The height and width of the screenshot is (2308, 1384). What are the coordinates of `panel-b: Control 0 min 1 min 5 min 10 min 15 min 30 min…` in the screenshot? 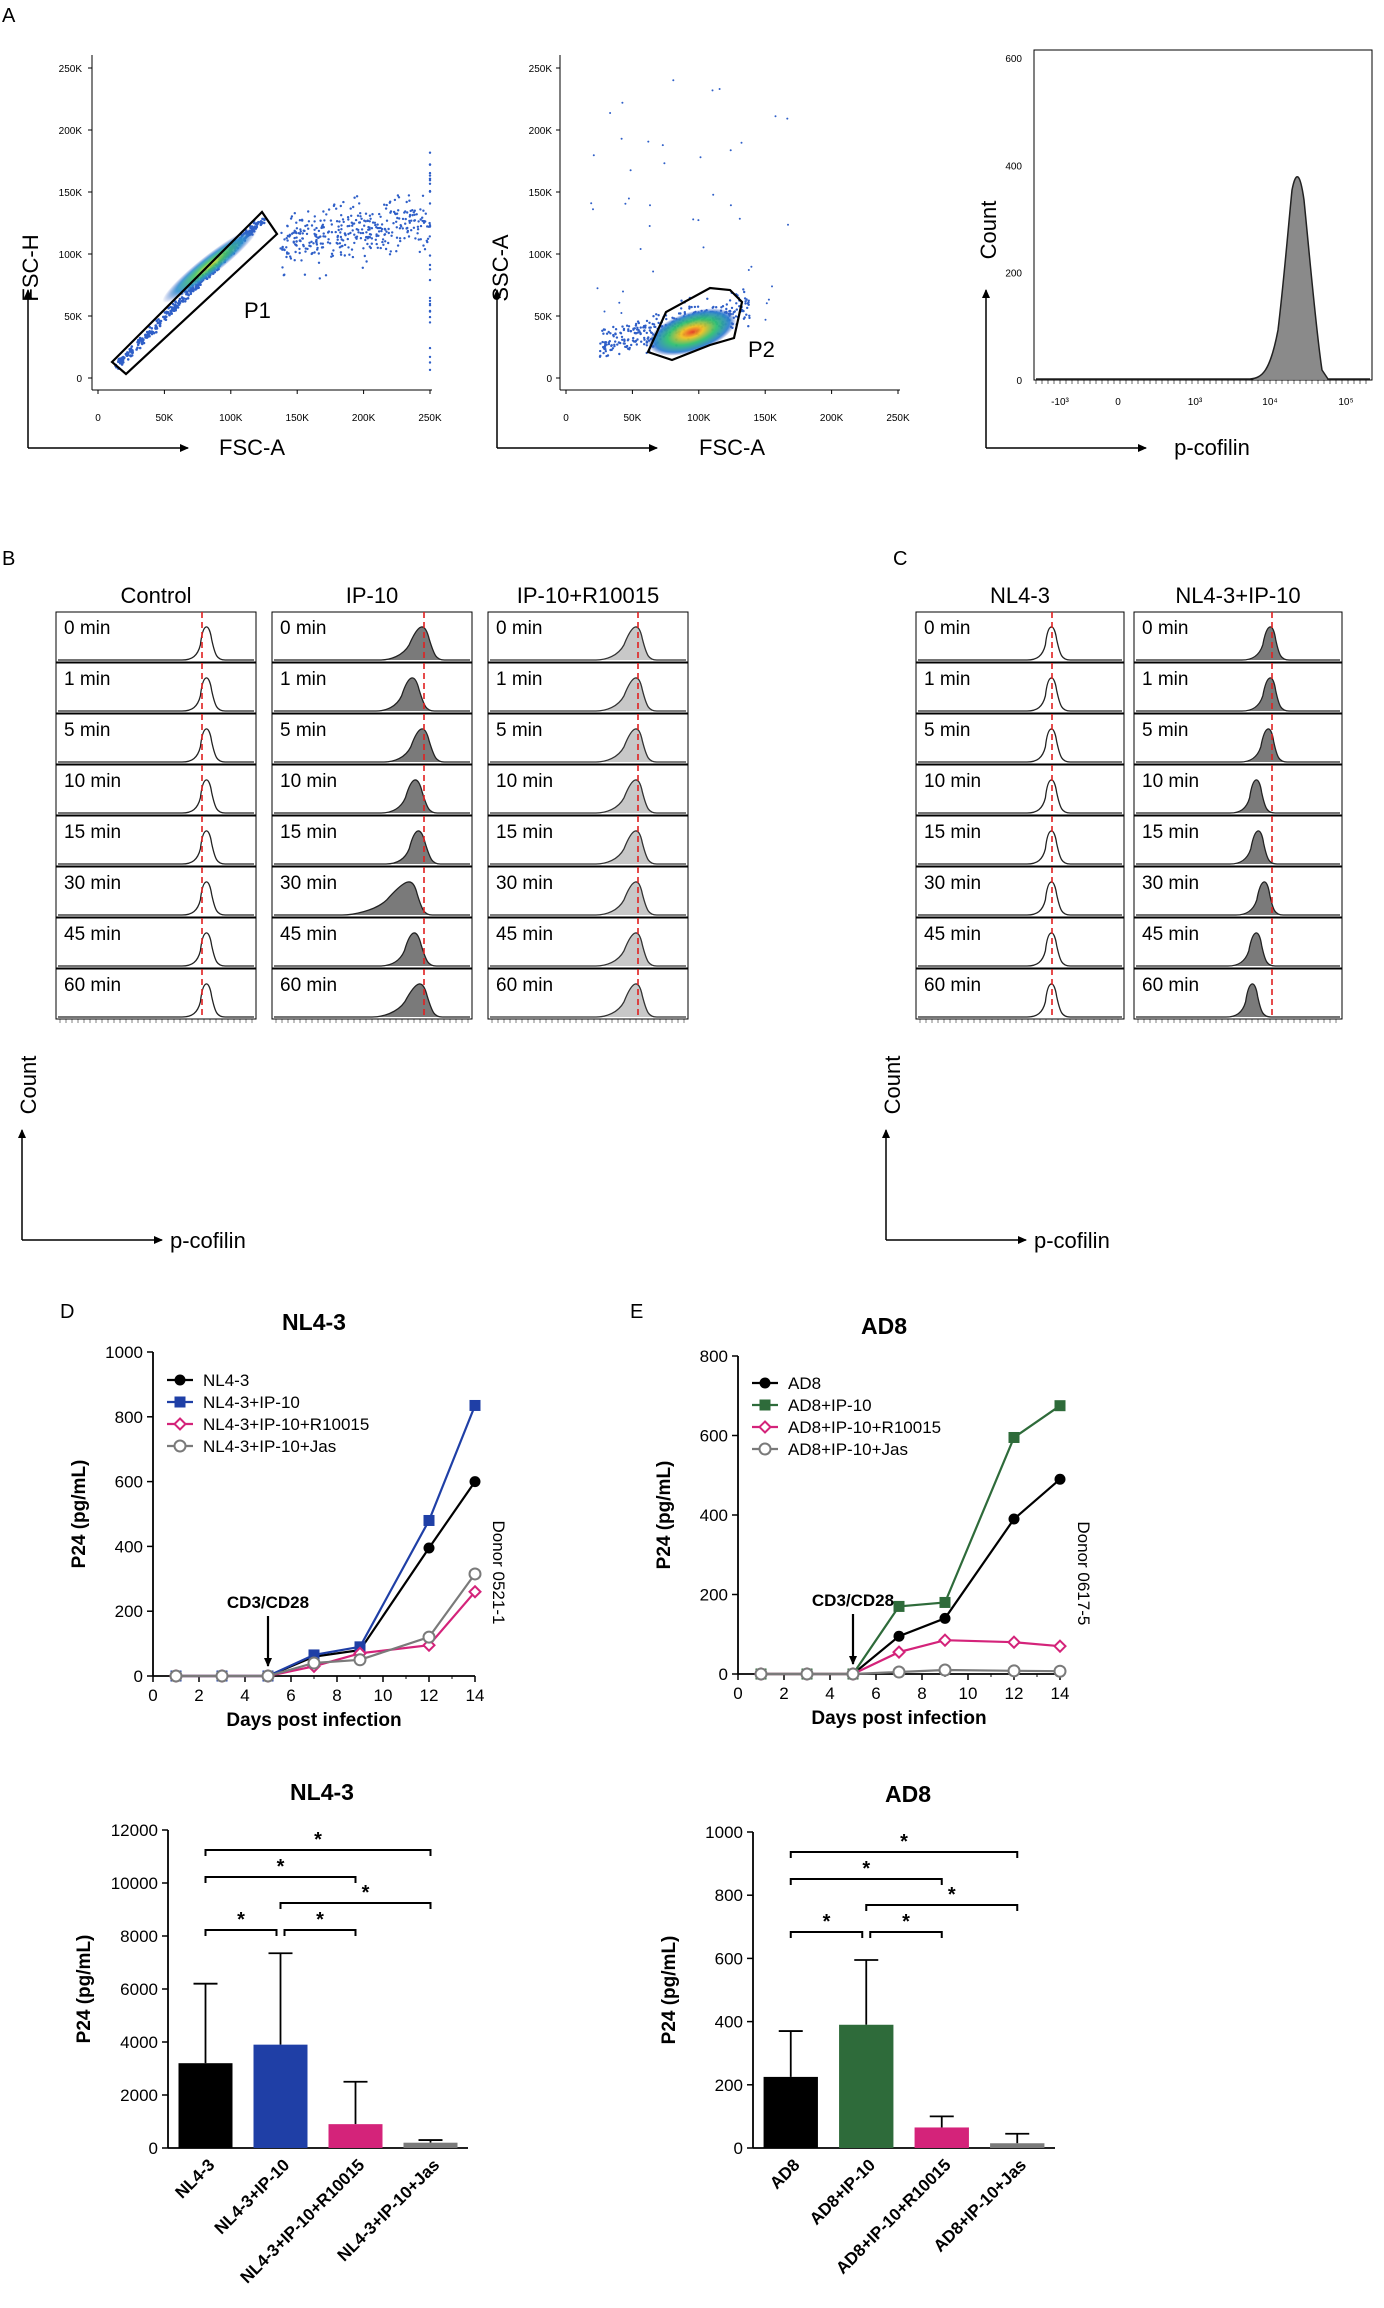 It's located at (352, 918).